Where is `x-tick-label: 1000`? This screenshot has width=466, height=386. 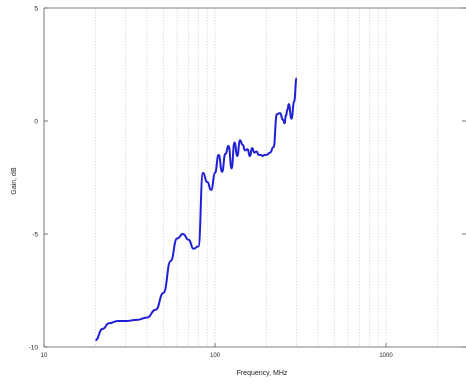 x-tick-label: 1000 is located at coordinates (386, 356).